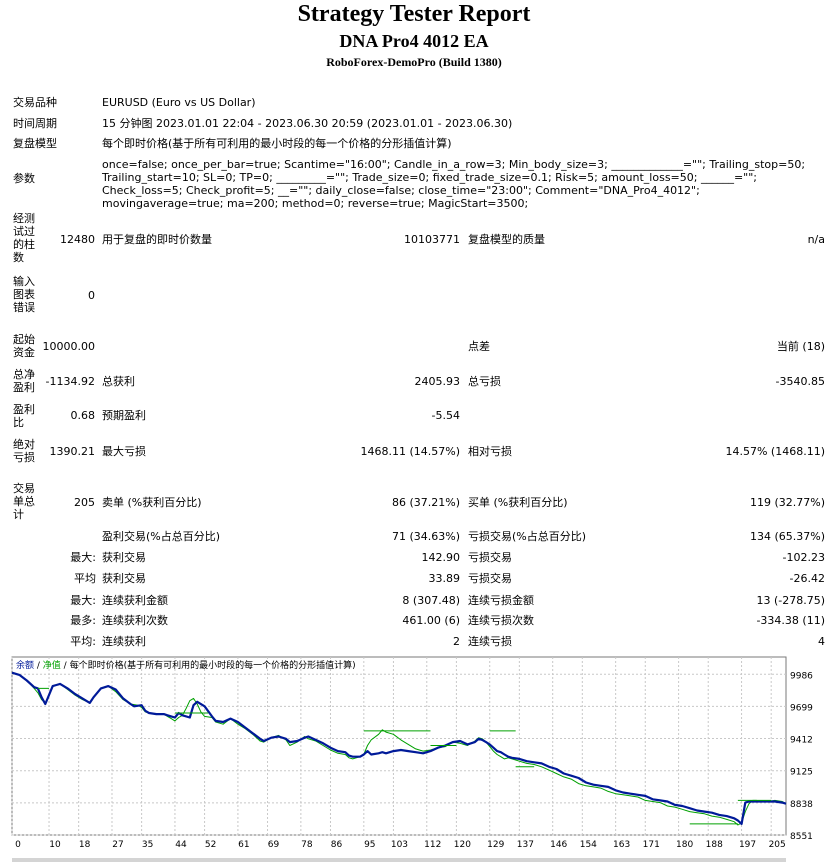 The image size is (828, 862). Describe the element at coordinates (369, 845) in the screenshot. I see `x-tick-label: 95` at that location.